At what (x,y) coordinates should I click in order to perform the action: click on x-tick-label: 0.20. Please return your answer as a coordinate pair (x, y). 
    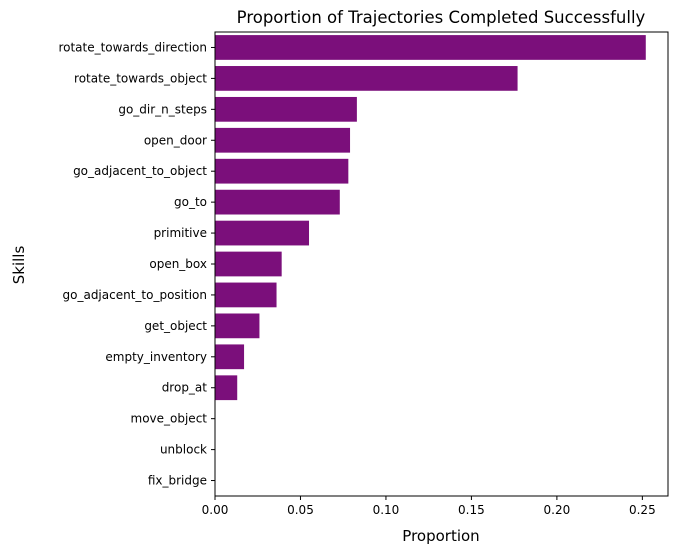
    Looking at the image, I should click on (557, 510).